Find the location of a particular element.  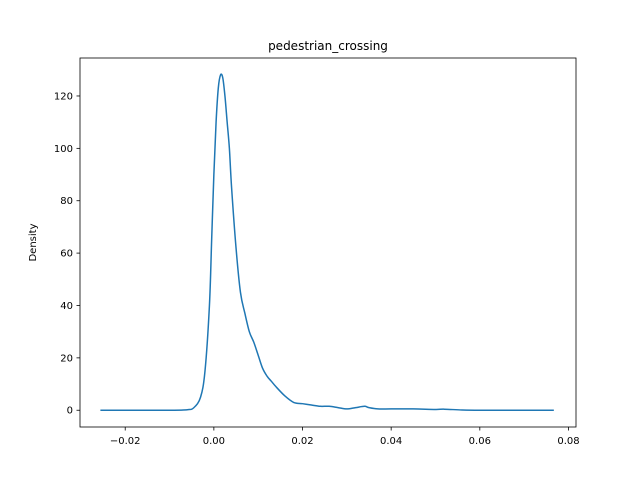

y-tick-label: 60 is located at coordinates (66, 254).